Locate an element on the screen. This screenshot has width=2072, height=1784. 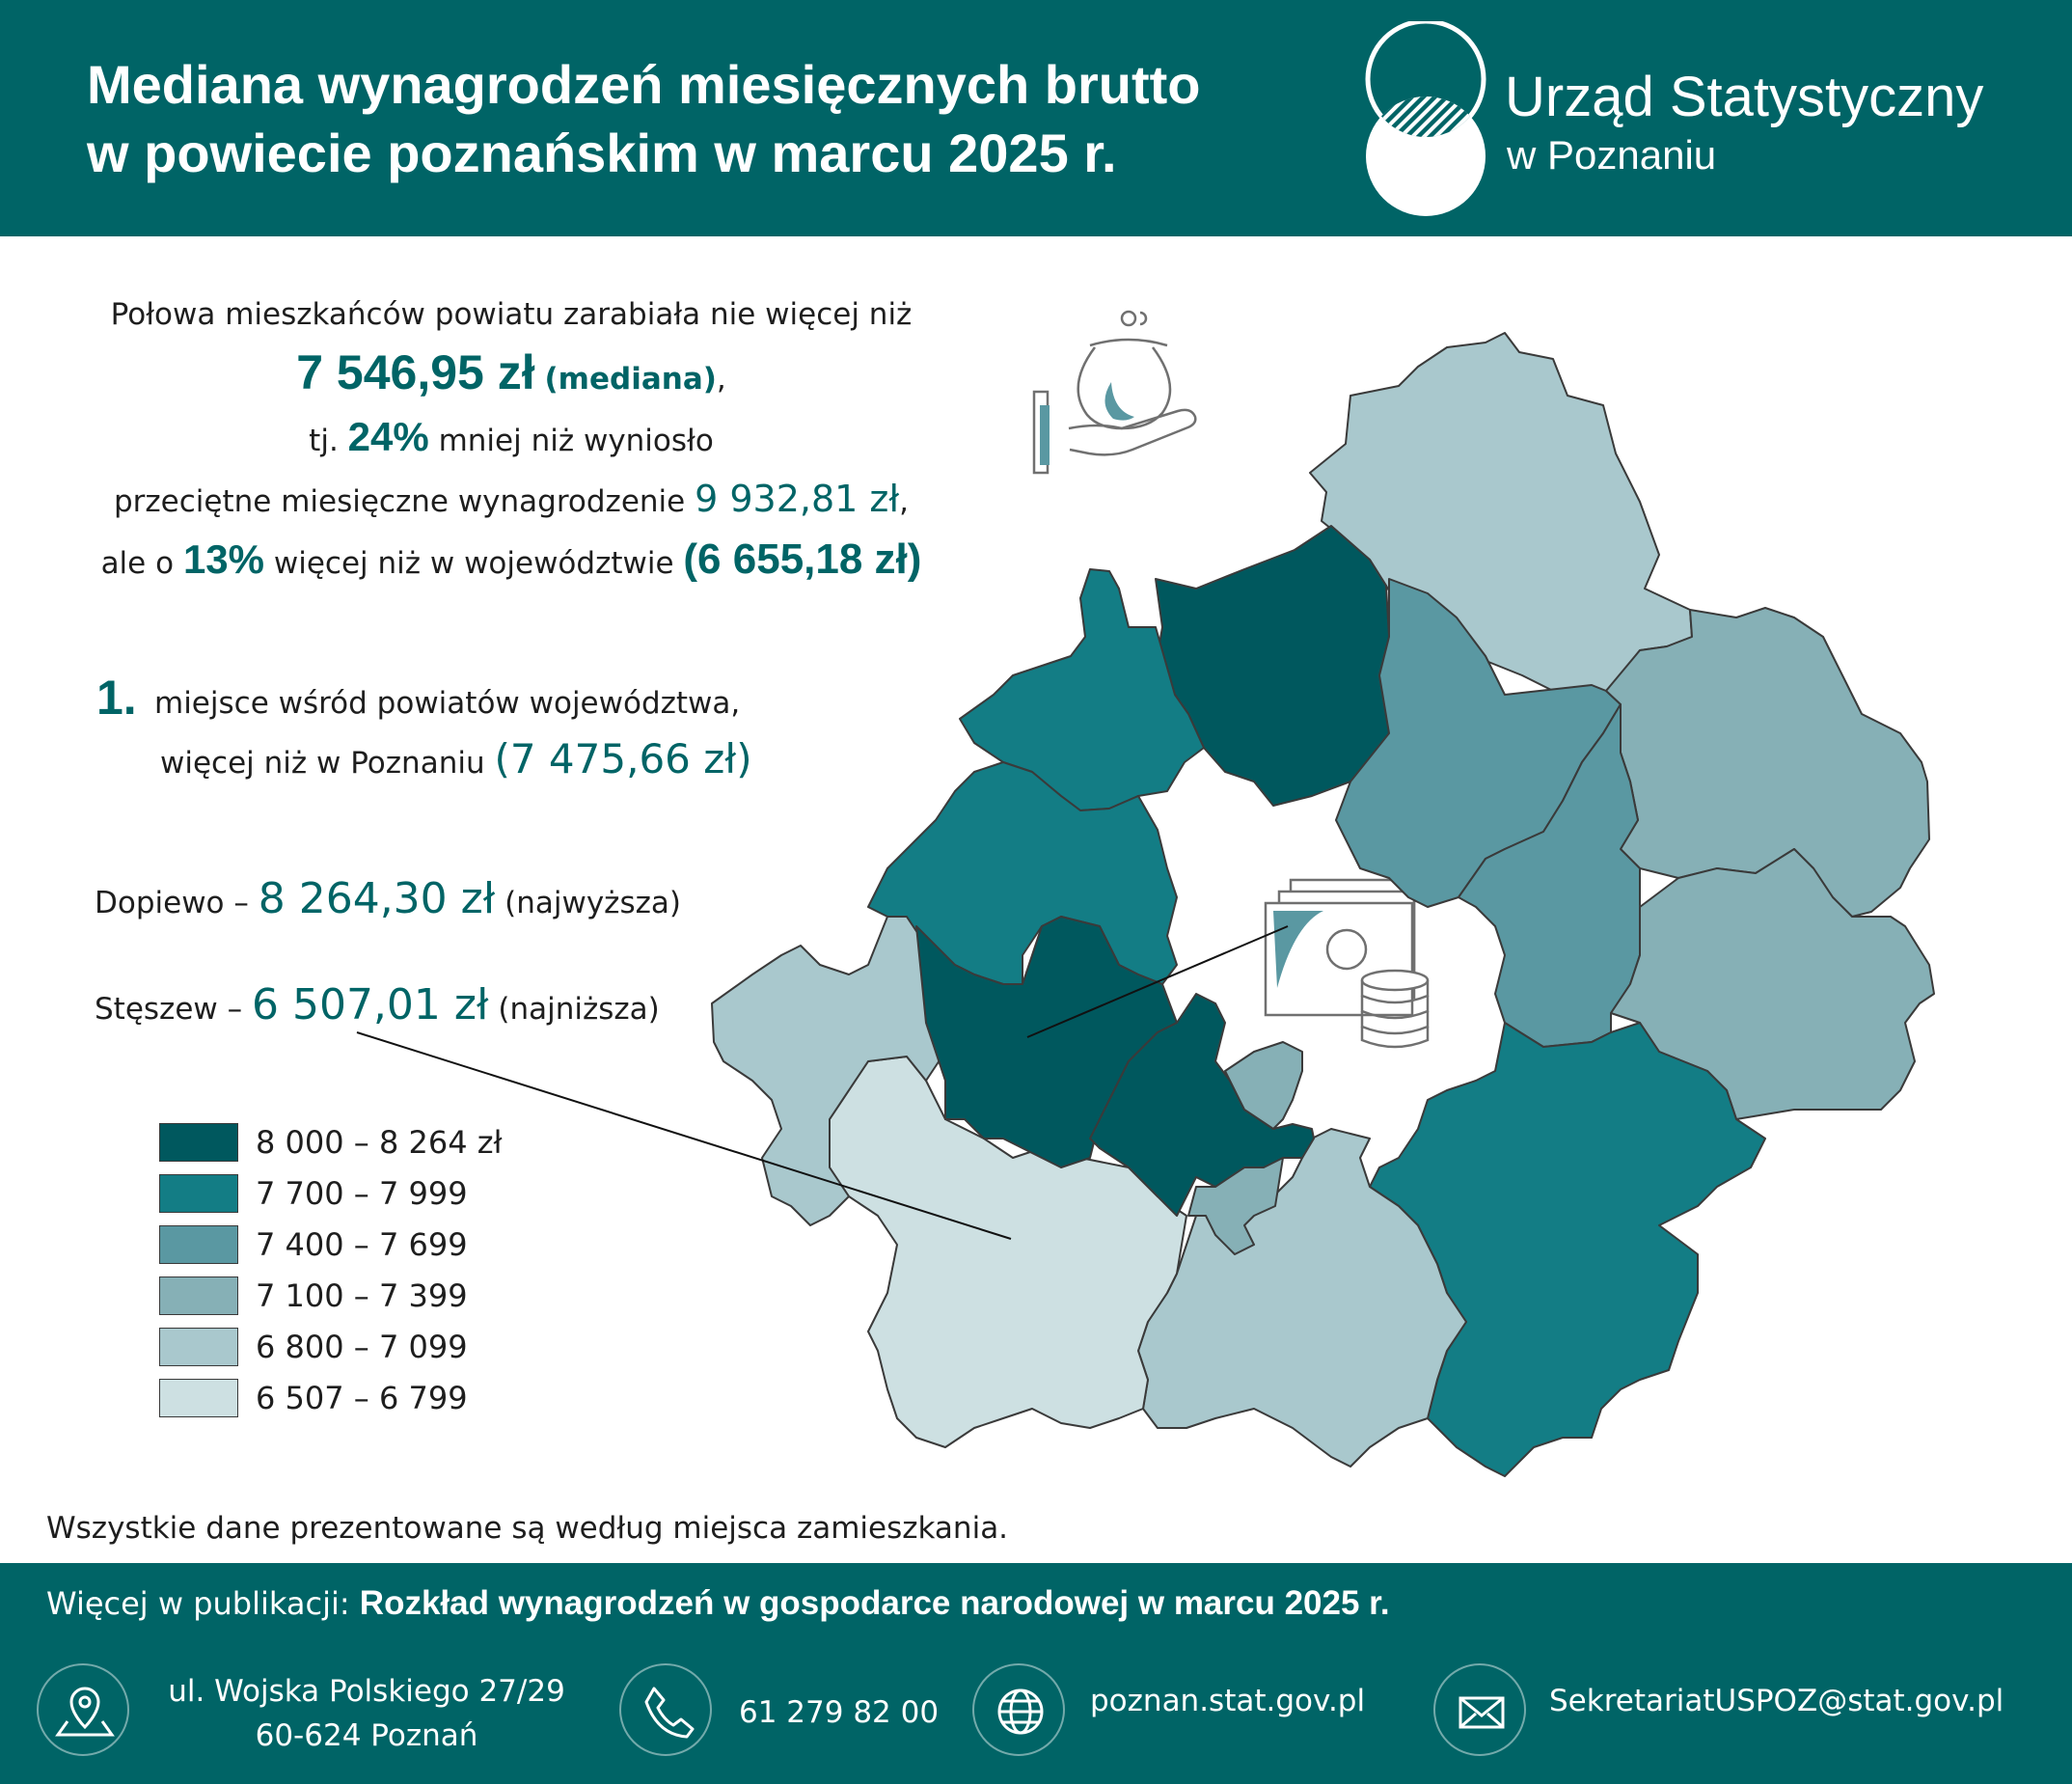
rank-number: 1. is located at coordinates (116, 698).